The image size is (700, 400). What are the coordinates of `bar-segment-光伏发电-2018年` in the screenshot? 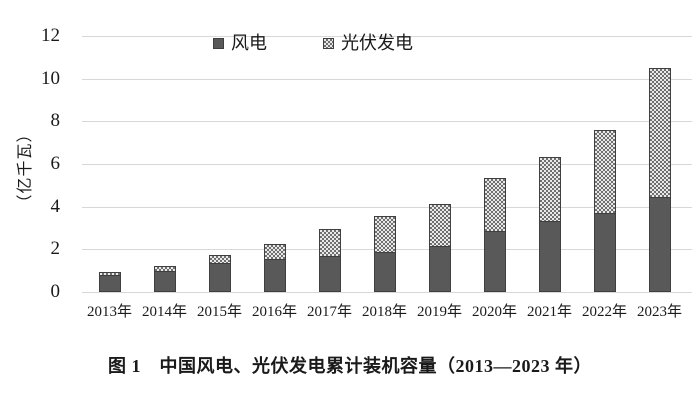 It's located at (384, 234).